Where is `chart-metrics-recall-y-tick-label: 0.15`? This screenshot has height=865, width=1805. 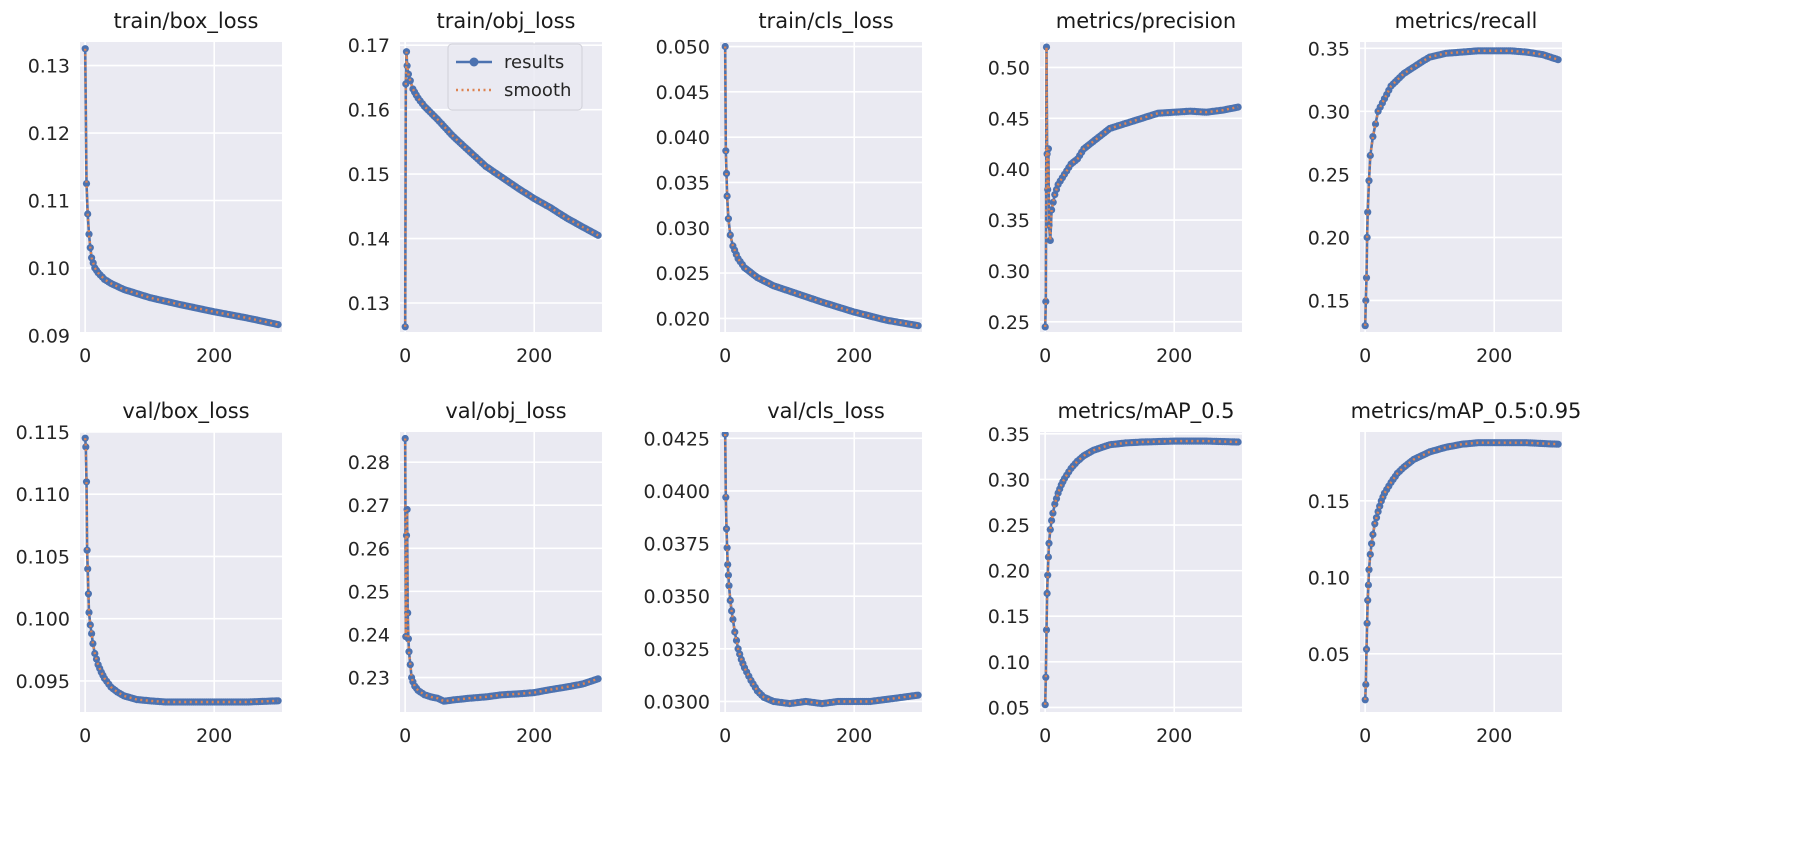
chart-metrics-recall-y-tick-label: 0.15 is located at coordinates (1329, 301).